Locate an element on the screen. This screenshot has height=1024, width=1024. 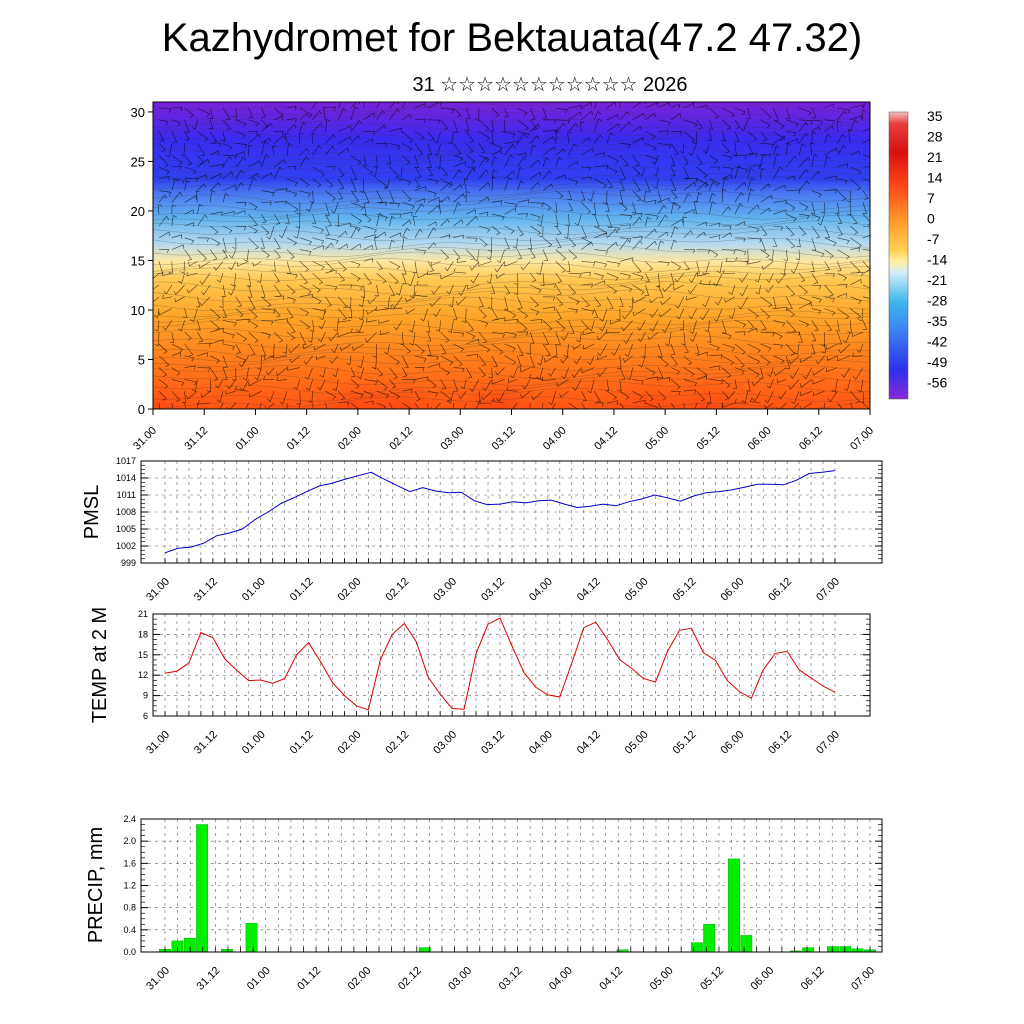
colorbar-label: -42 is located at coordinates (937, 342).